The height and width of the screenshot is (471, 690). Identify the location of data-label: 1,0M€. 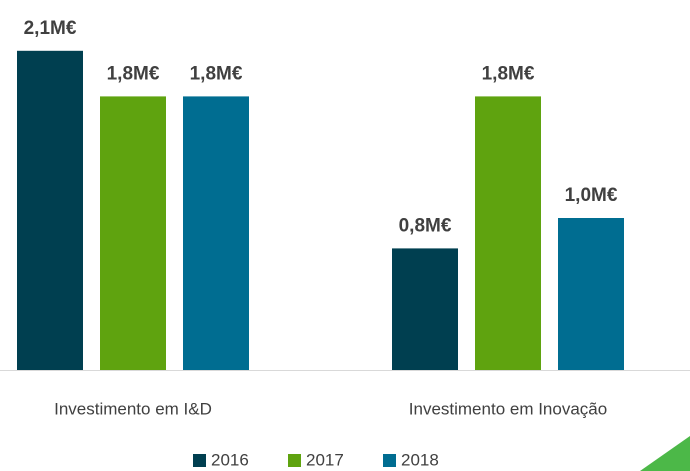
(591, 195).